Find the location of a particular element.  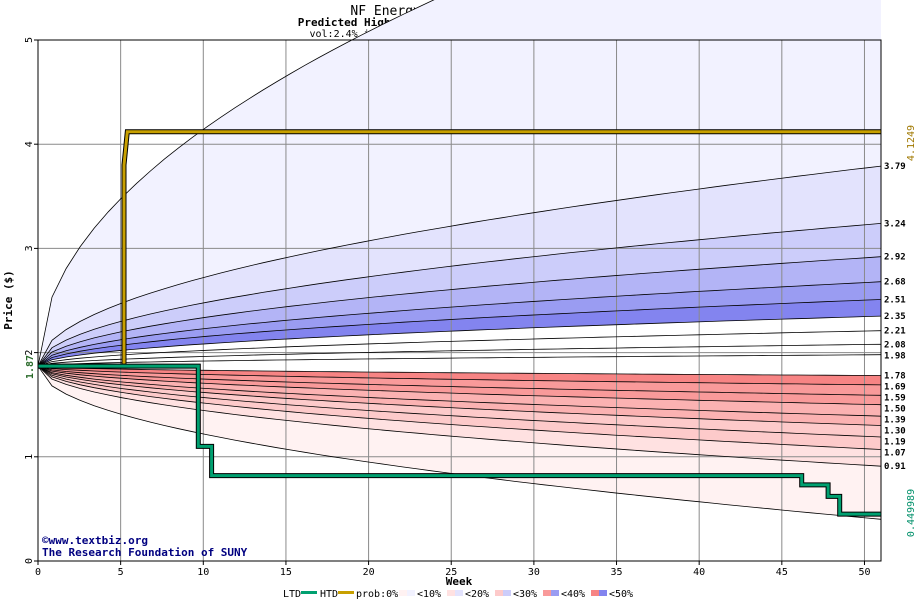

y-tick-label-0: 0 is located at coordinates (29, 561).